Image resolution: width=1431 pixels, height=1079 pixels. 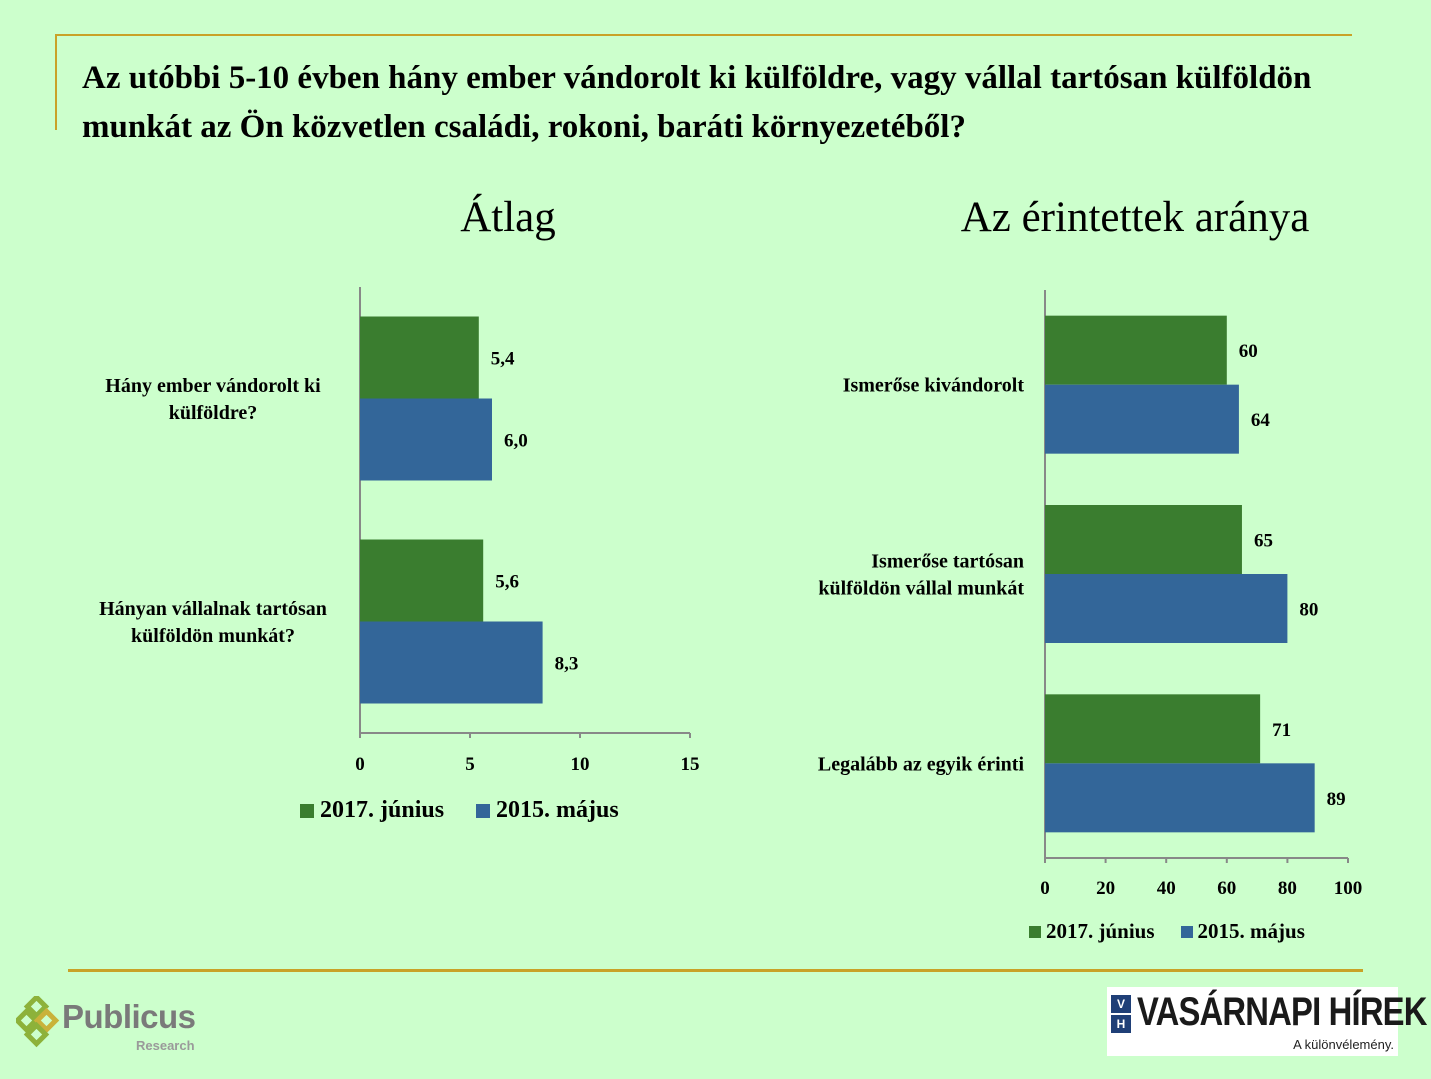 I want to click on category-label: Ismerőse tartósan, so click(x=947, y=562).